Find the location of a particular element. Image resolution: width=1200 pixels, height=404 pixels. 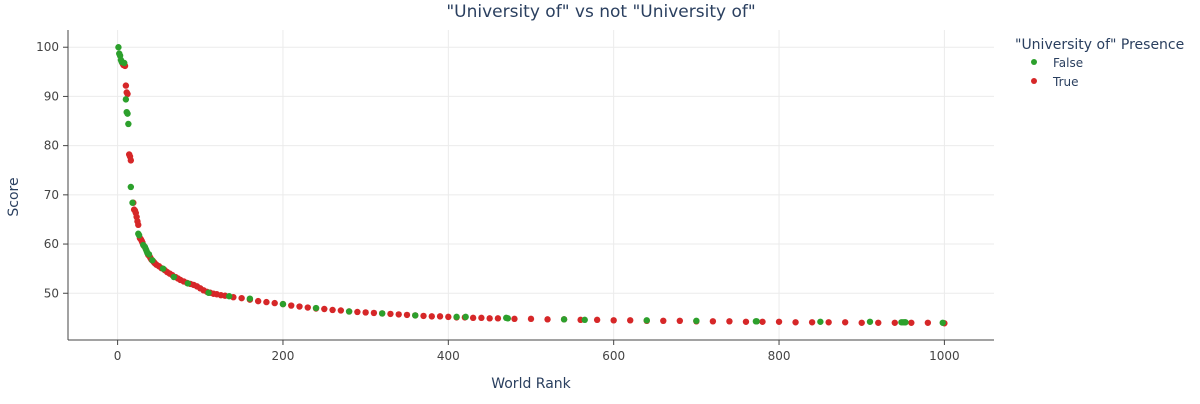

x-tick-label: 400 is located at coordinates (448, 356).